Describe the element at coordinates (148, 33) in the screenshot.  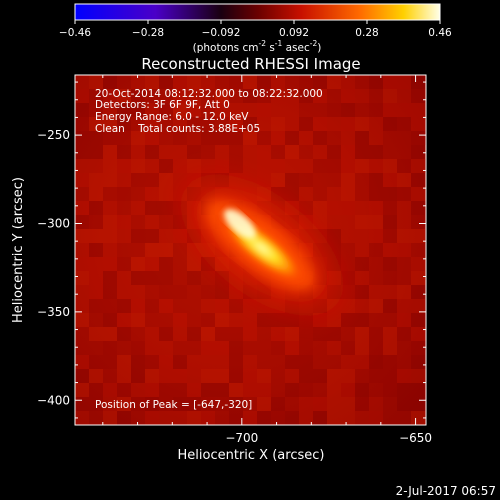
I see `colorbar-tick-label: −0.28` at that location.